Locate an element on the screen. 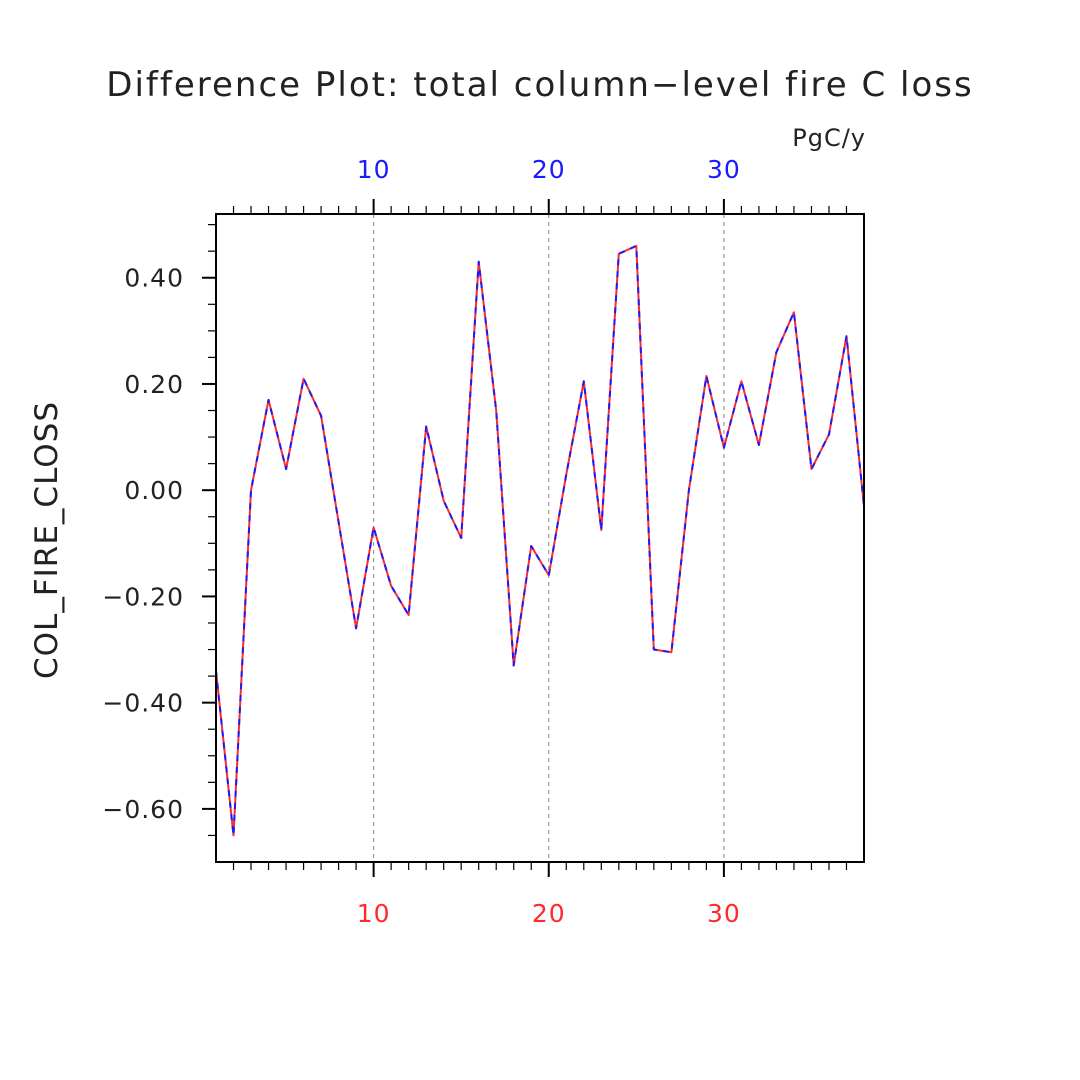  x-tick-label-top: 30 is located at coordinates (724, 169).